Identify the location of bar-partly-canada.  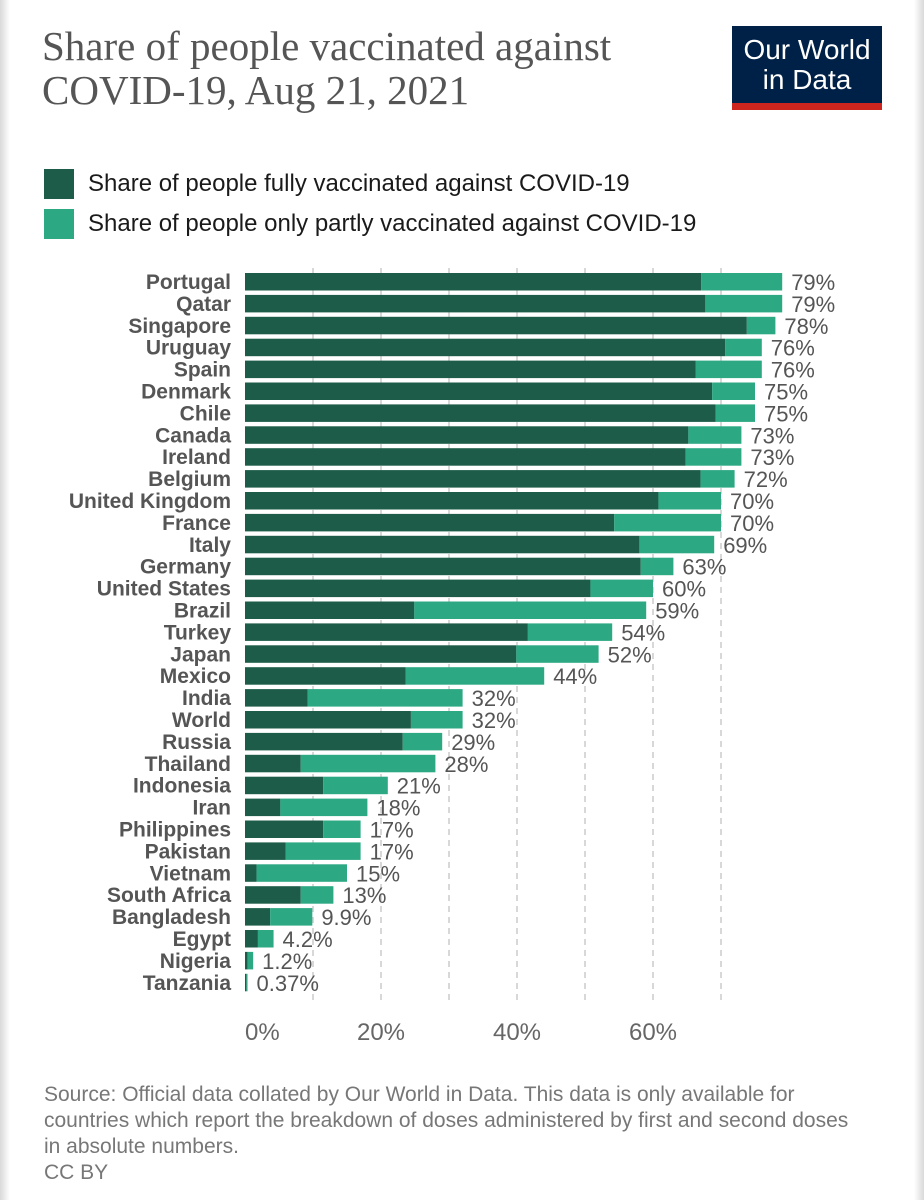
(715, 435).